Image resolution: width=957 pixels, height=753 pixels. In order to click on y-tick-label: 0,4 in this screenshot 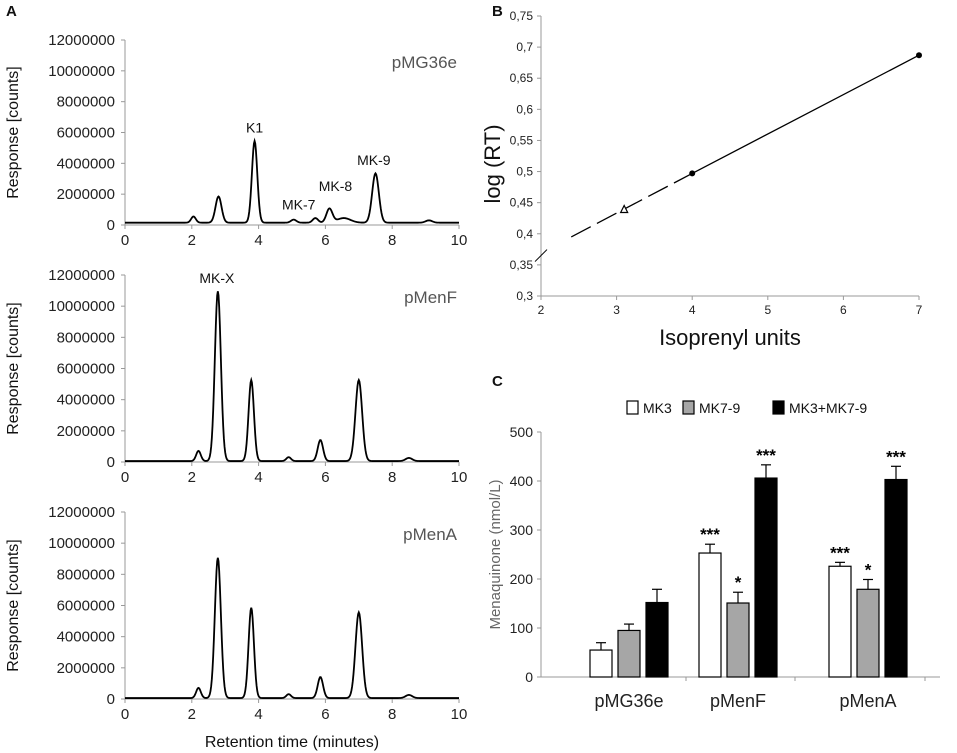, I will do `click(524, 234)`.